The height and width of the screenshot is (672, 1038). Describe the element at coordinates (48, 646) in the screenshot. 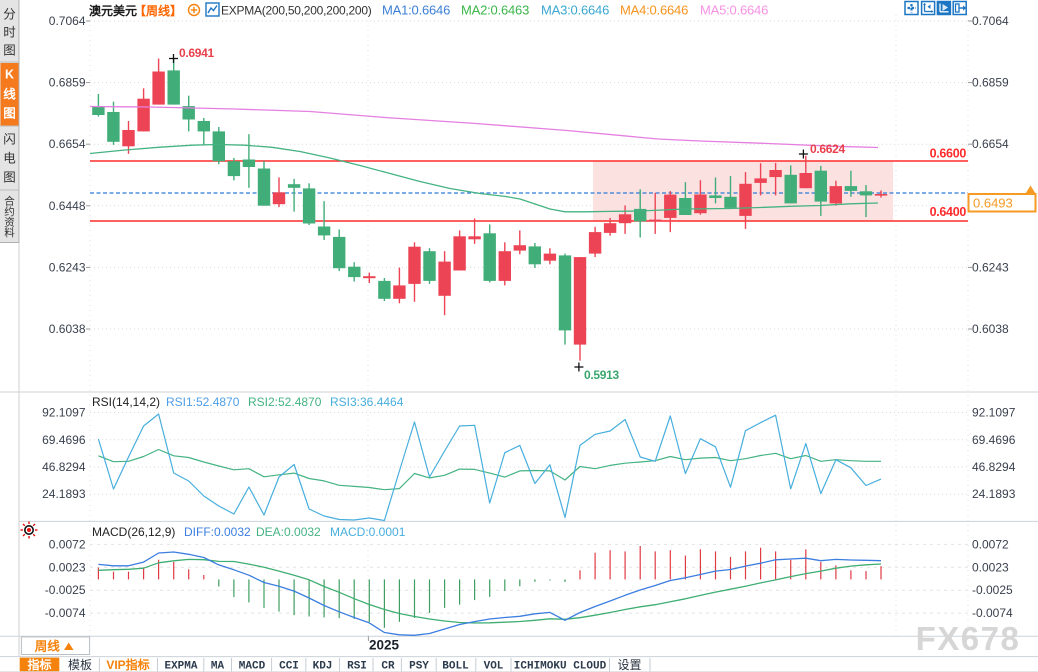

I see `svg-text: 周线` at that location.